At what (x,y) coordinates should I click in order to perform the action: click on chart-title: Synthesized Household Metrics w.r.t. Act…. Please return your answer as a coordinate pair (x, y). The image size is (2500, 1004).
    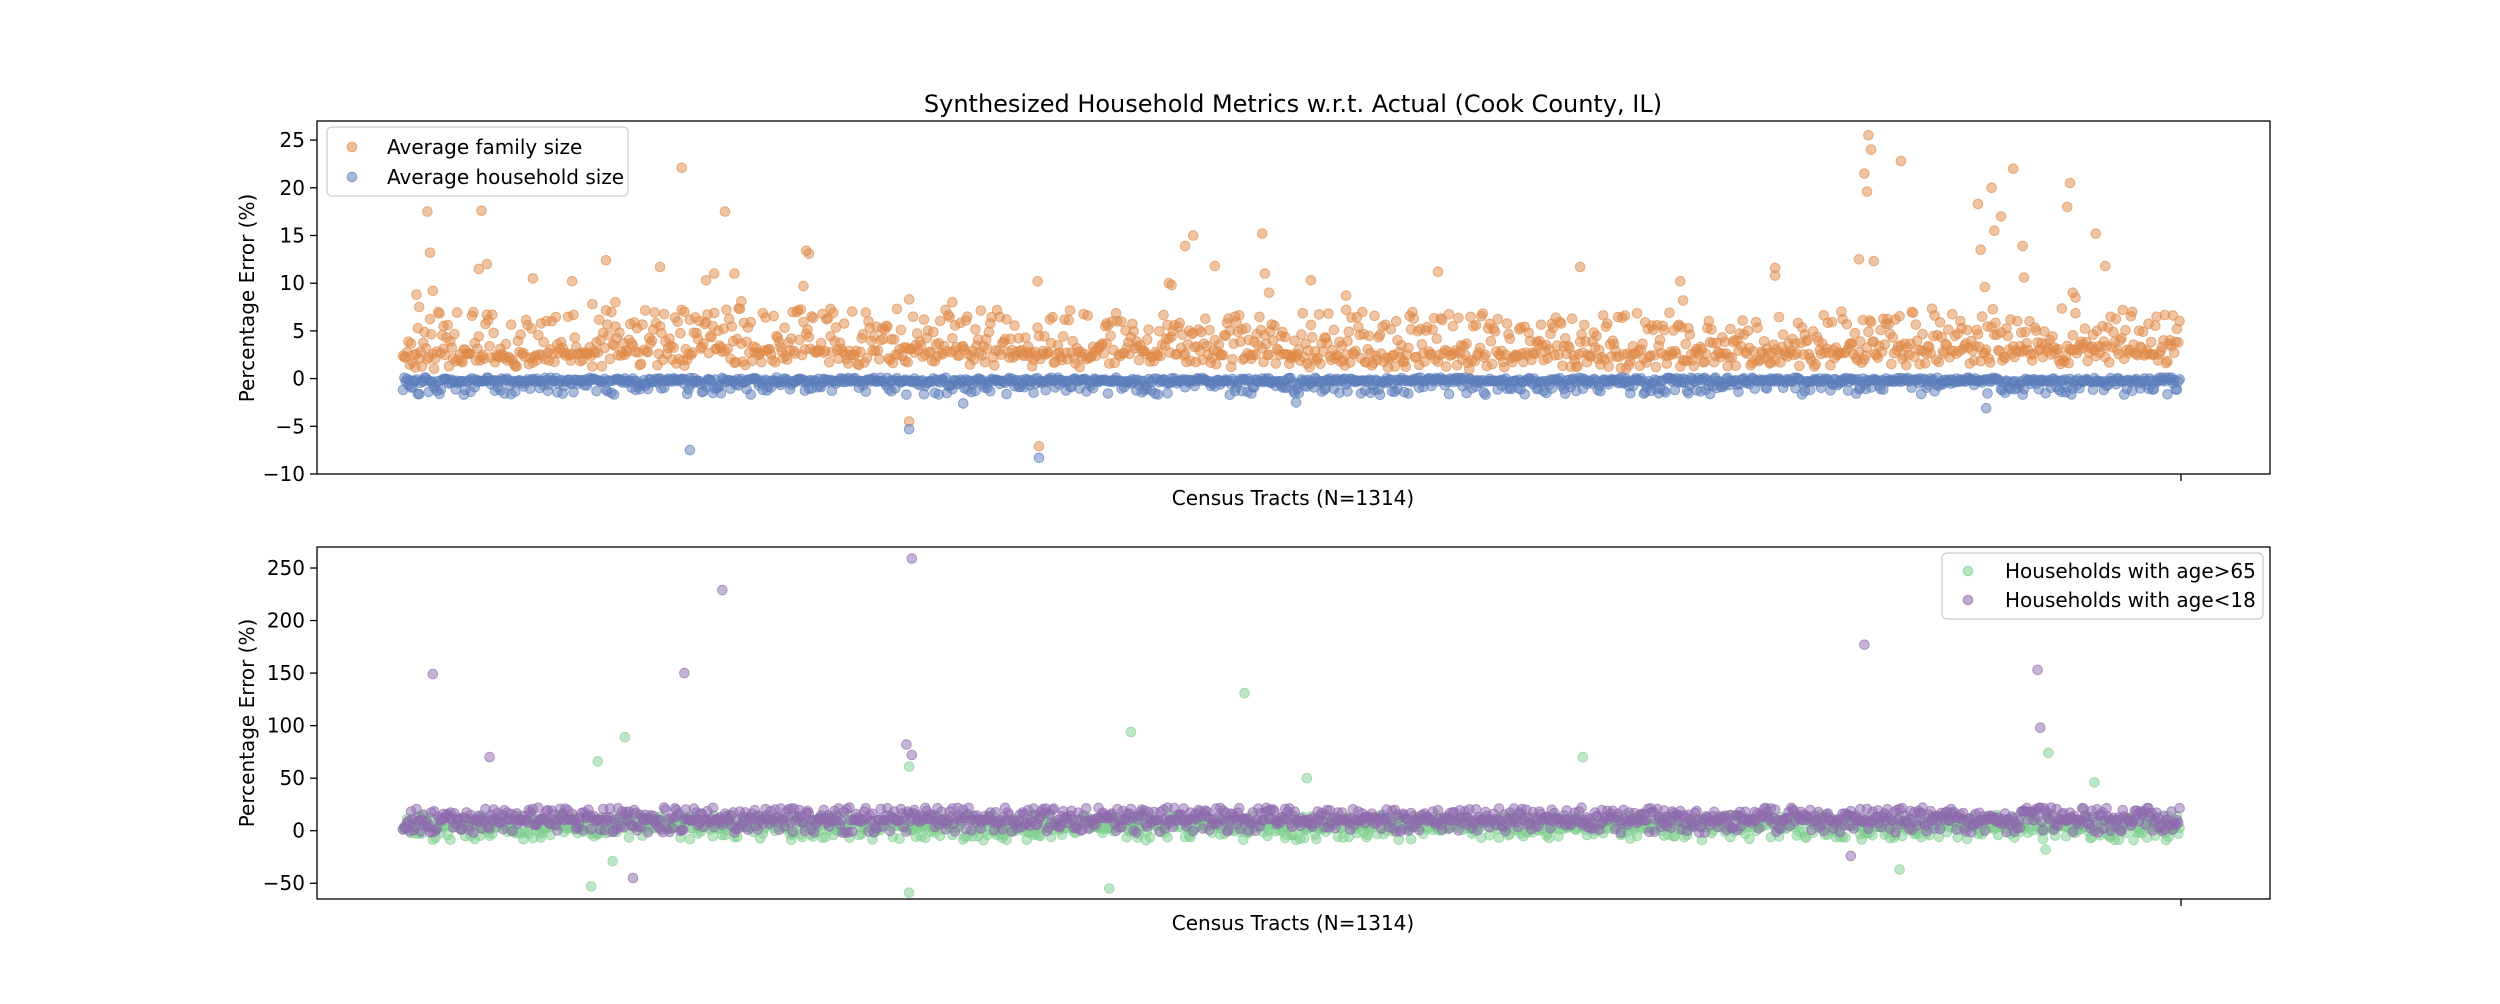
    Looking at the image, I should click on (1293, 104).